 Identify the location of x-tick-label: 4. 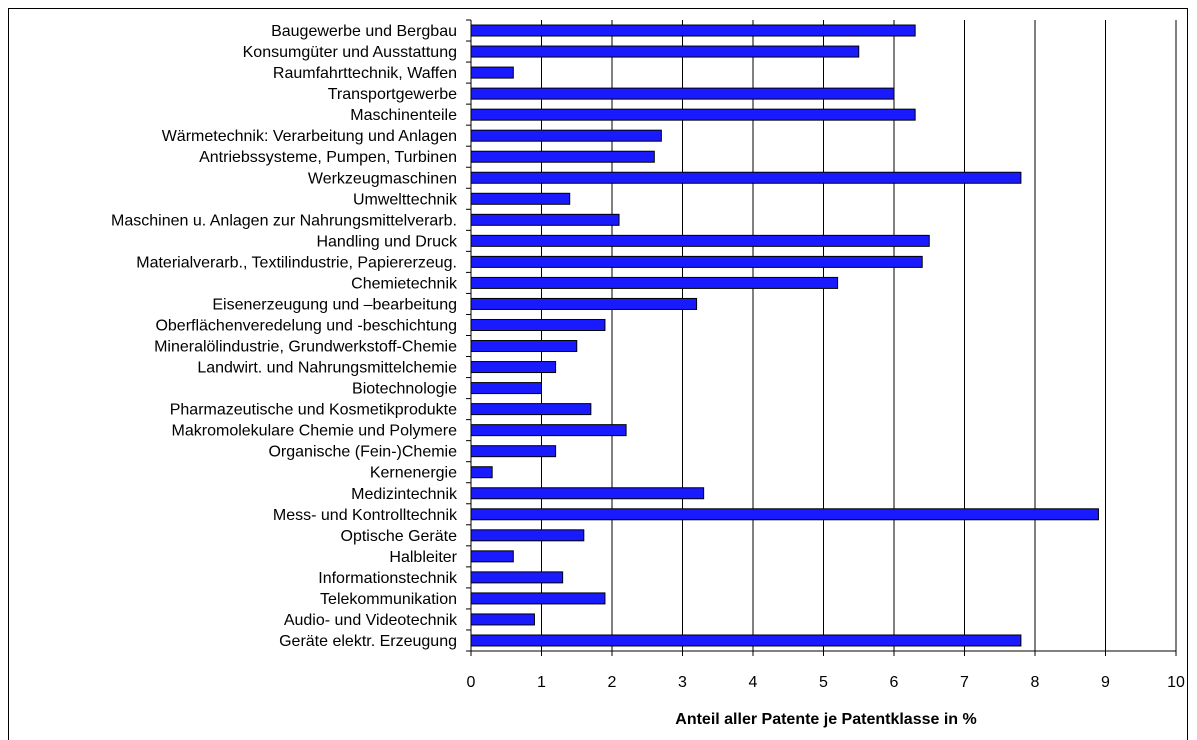
(753, 682).